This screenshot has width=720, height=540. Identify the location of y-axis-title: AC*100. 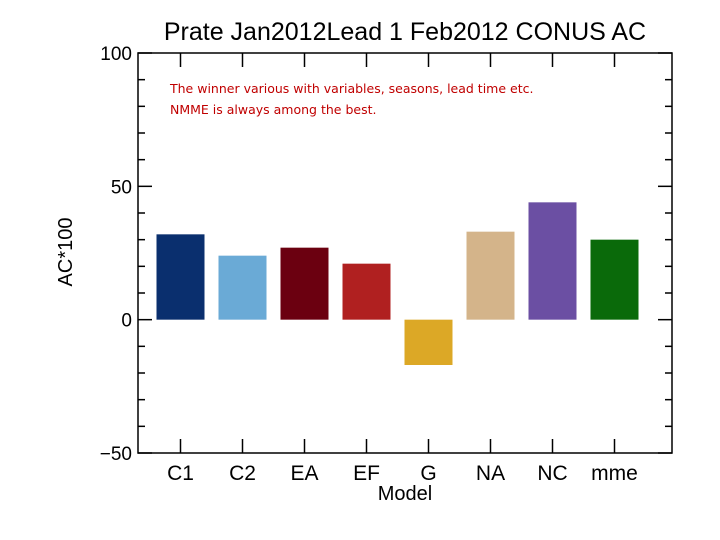
(66, 252).